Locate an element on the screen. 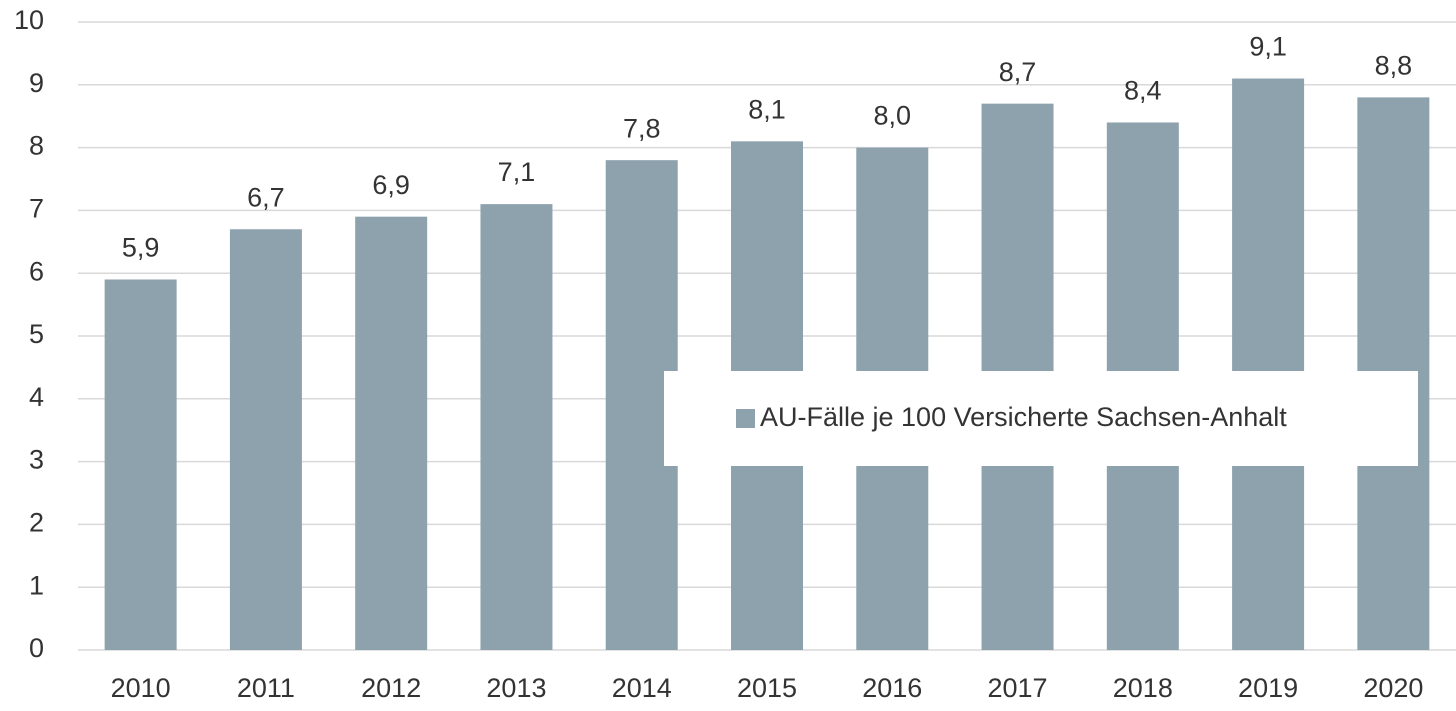 The width and height of the screenshot is (1456, 711). data-label: 9,1 is located at coordinates (1268, 47).